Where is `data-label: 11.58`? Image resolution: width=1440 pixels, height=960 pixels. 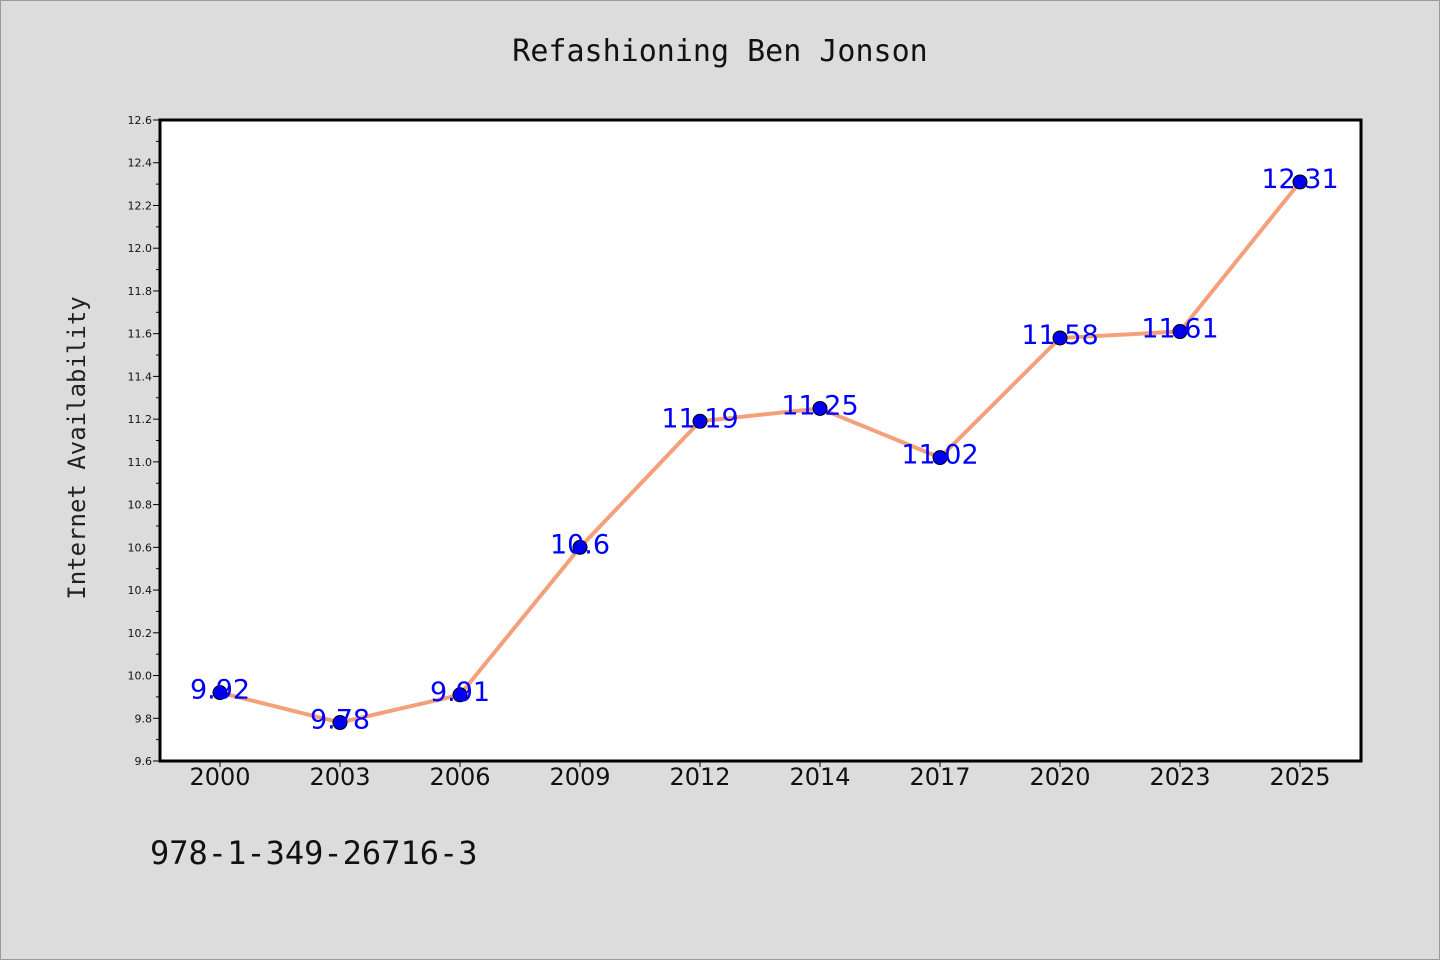
data-label: 11.58 is located at coordinates (1059, 335).